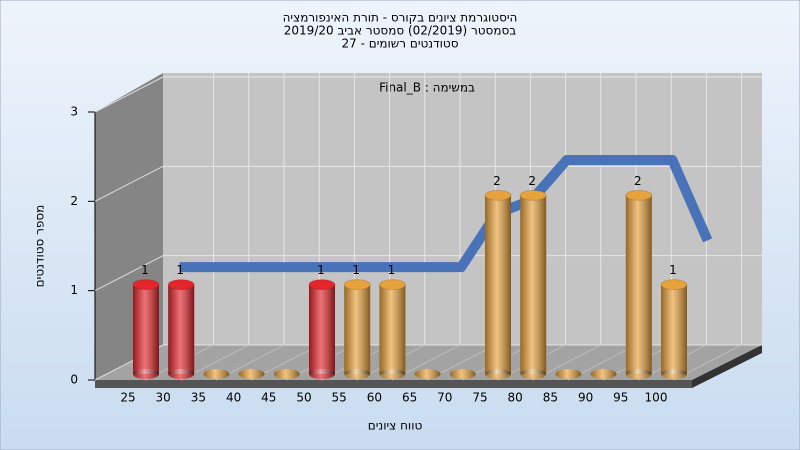  I want to click on title-line: סטודנטים רשומים - 27, so click(399, 44).